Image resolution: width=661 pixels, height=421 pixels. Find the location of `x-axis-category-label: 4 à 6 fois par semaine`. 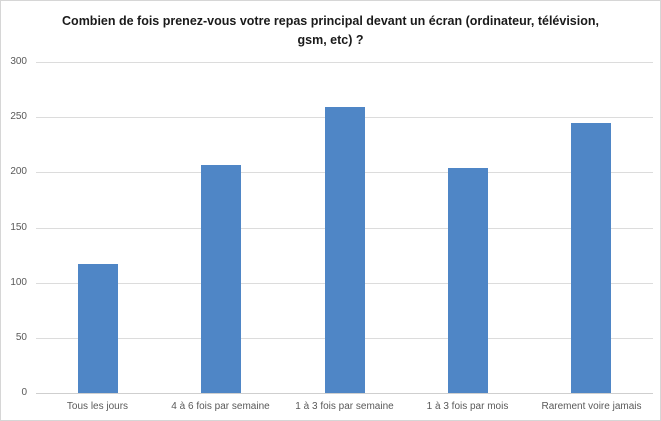

x-axis-category-label: 4 à 6 fois par semaine is located at coordinates (220, 406).